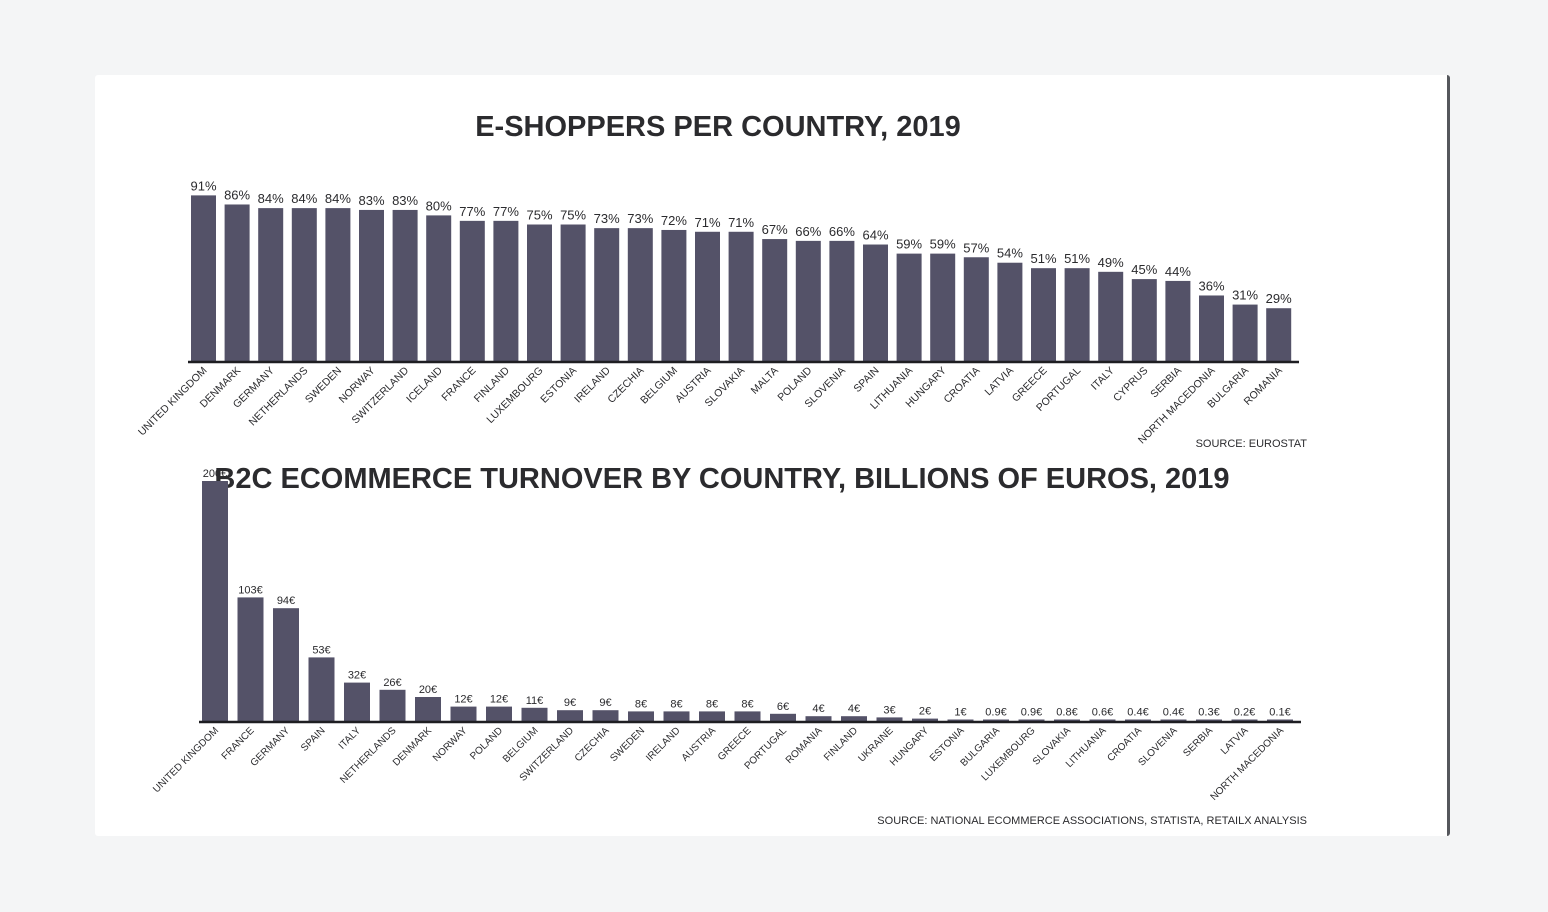 The width and height of the screenshot is (1548, 912). Describe the element at coordinates (392, 683) in the screenshot. I see `turnover-value-label: 26€` at that location.